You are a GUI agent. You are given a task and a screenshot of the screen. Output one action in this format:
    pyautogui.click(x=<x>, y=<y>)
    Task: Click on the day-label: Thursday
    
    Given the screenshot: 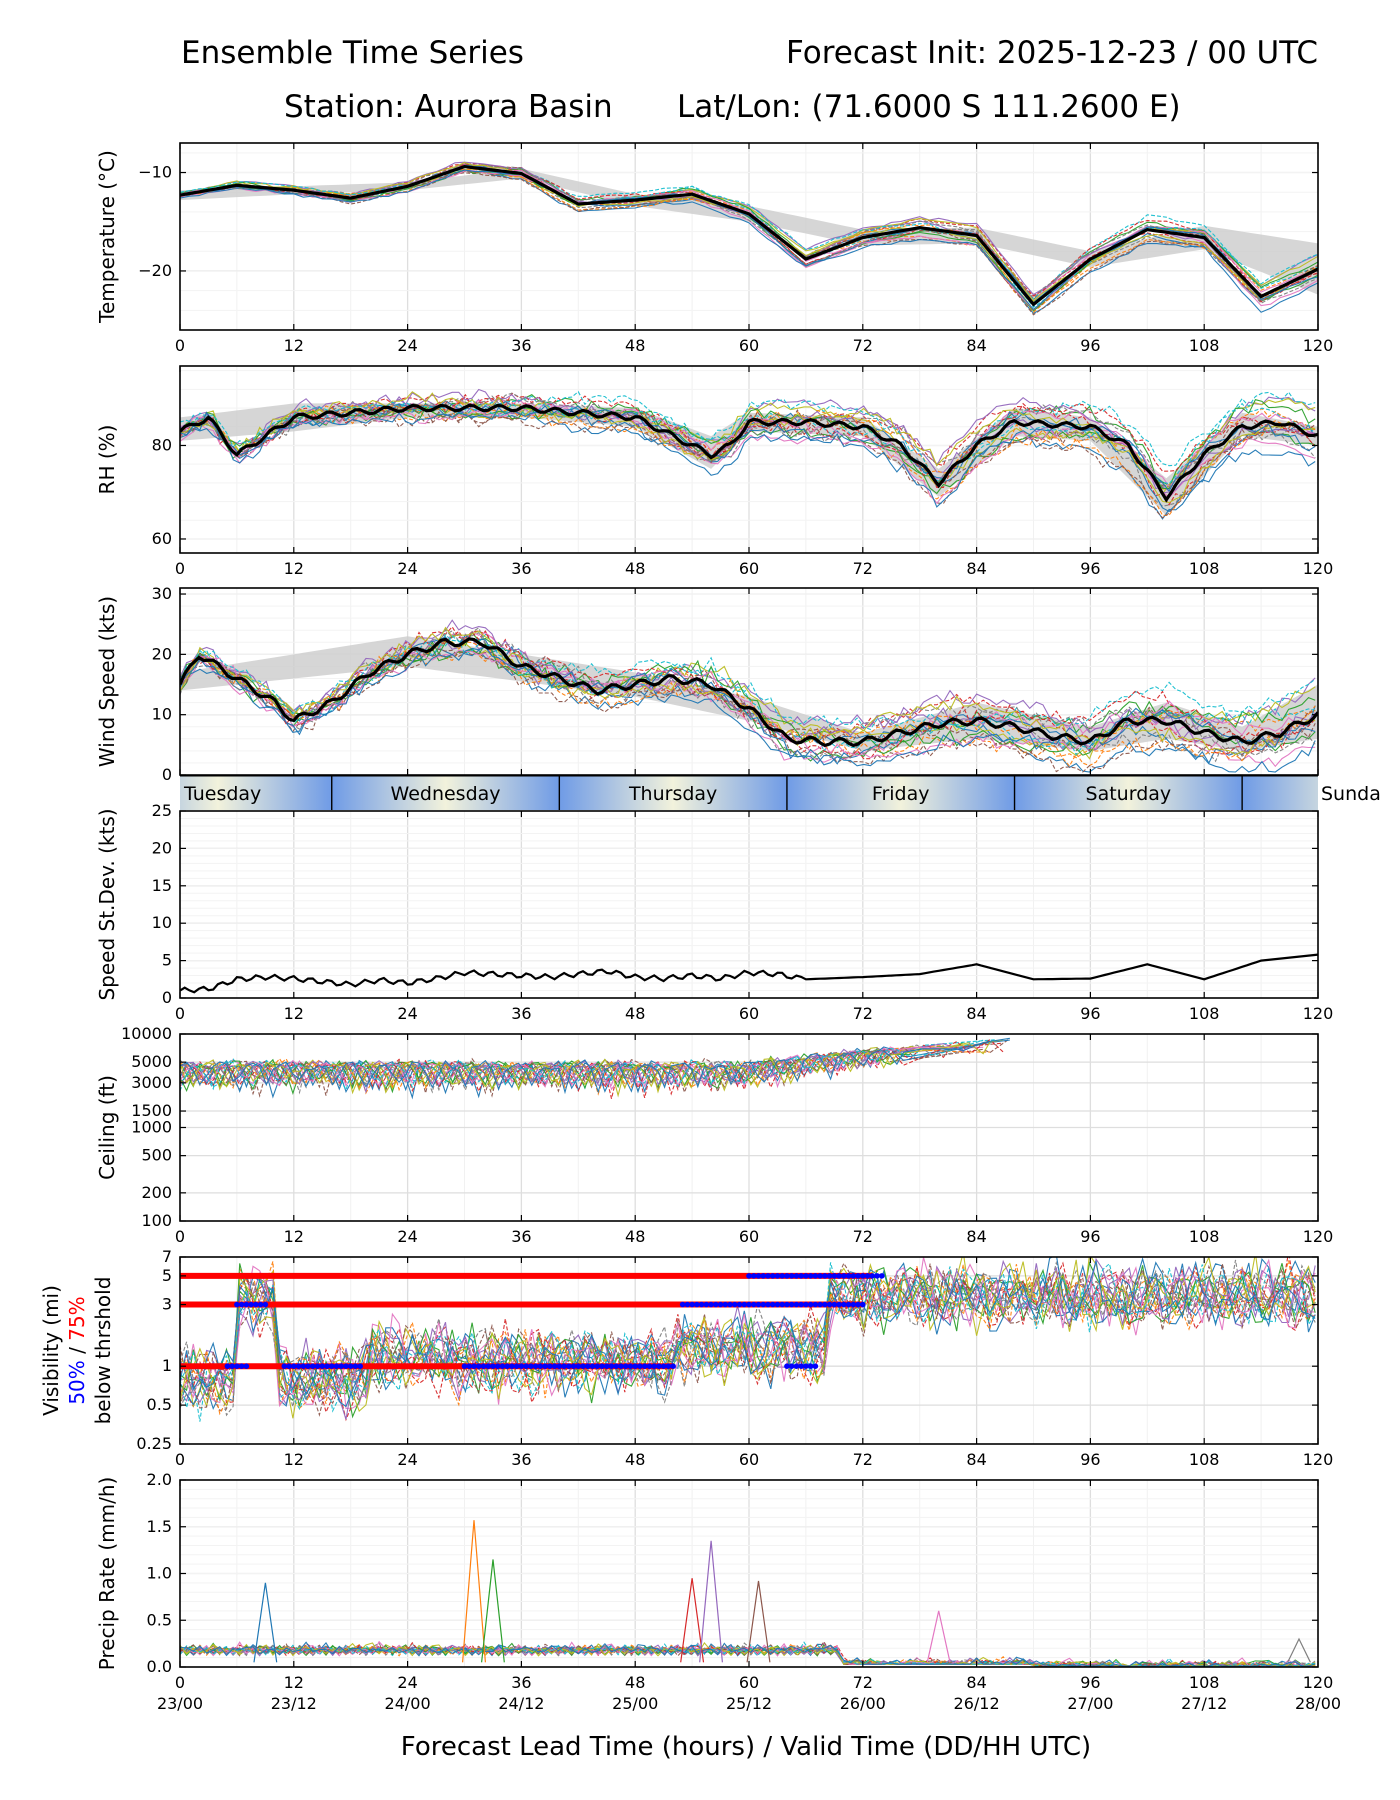 What is the action you would take?
    pyautogui.click(x=672, y=794)
    